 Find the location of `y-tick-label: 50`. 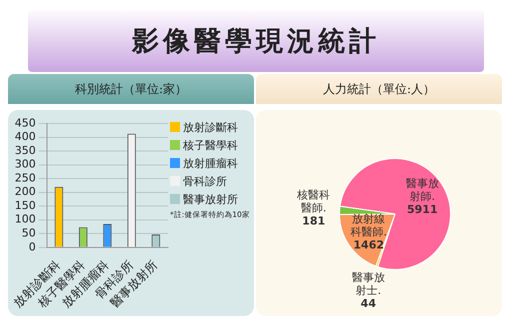

y-tick-label: 50 is located at coordinates (29, 233).